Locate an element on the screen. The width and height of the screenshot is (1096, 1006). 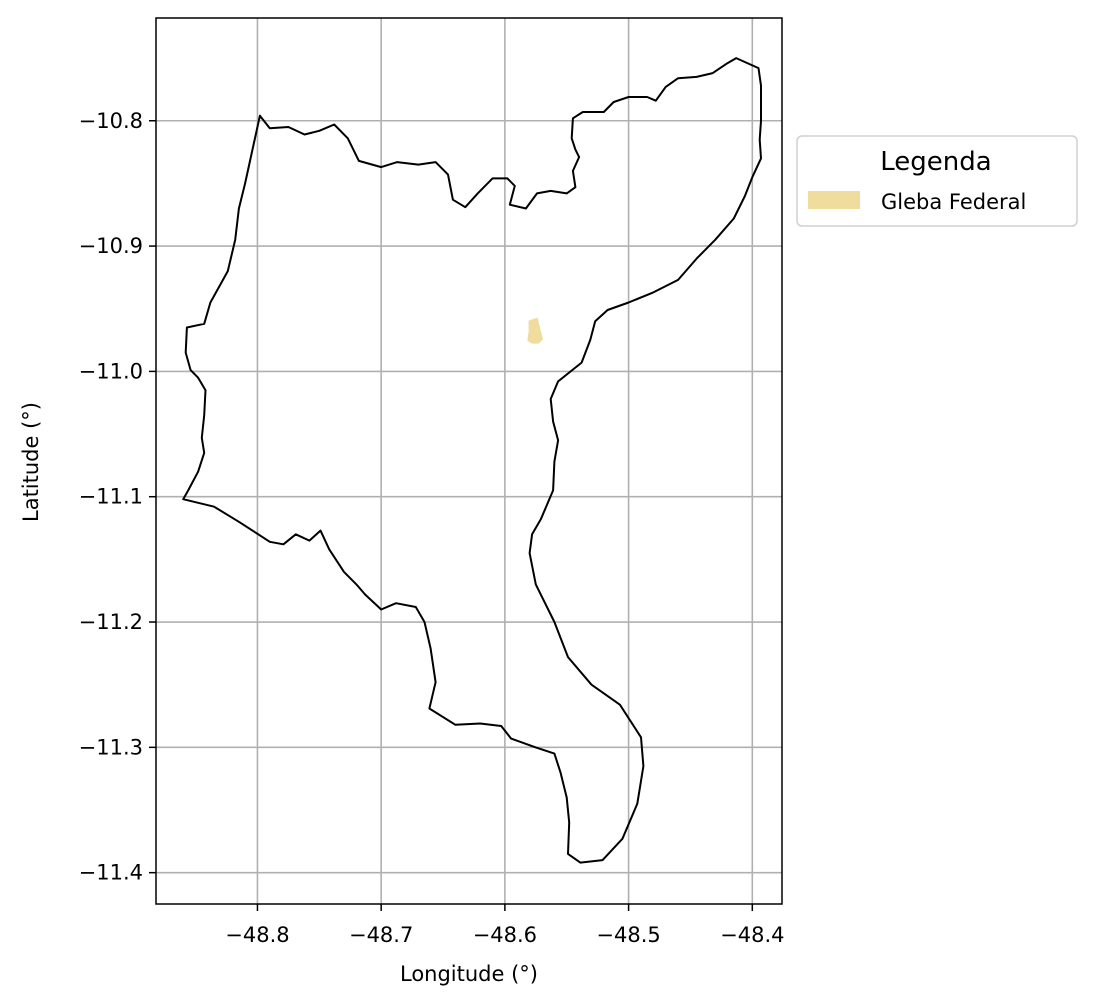
legend-frame is located at coordinates (937, 181).